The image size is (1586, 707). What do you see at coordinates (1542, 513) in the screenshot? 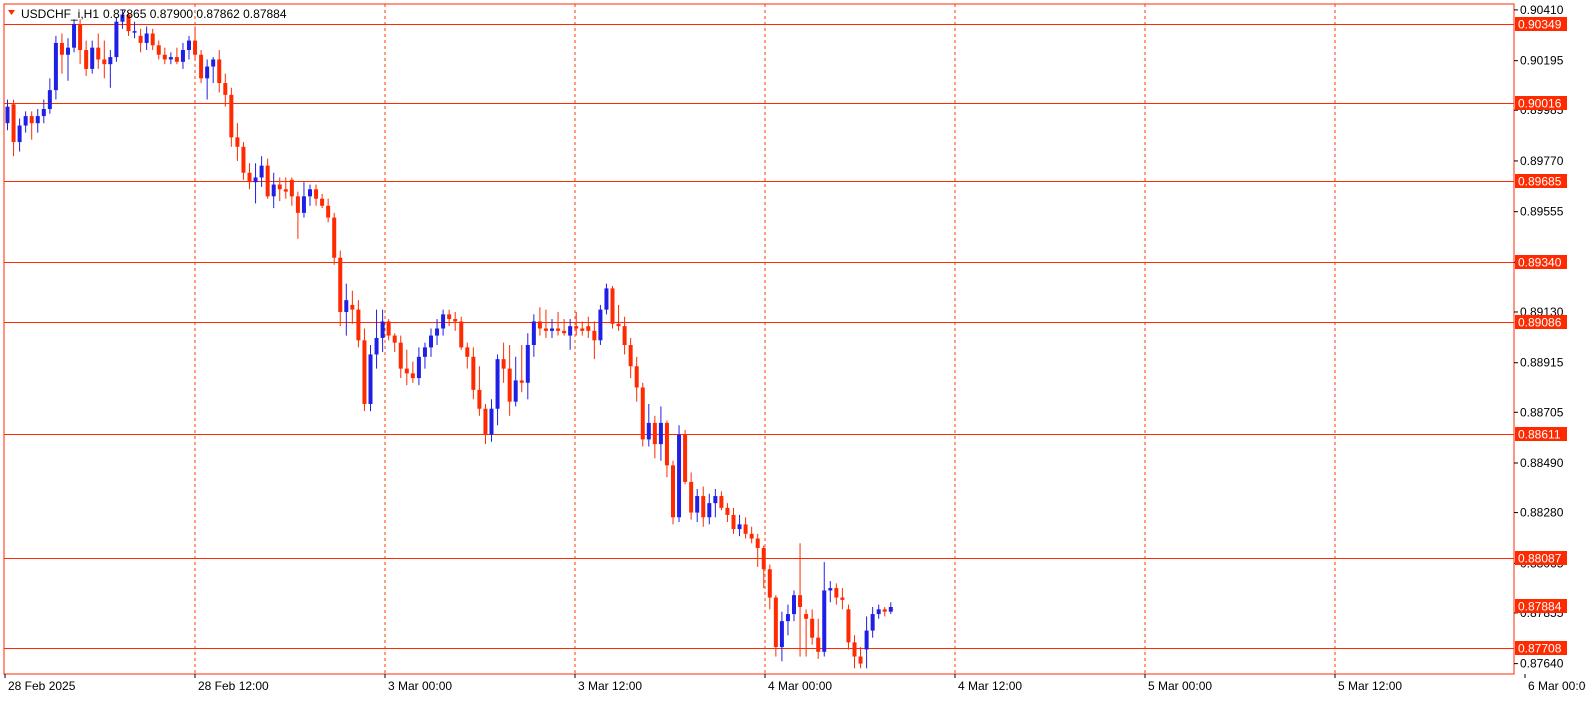
I see `y-tick-label: 0.88280` at bounding box center [1542, 513].